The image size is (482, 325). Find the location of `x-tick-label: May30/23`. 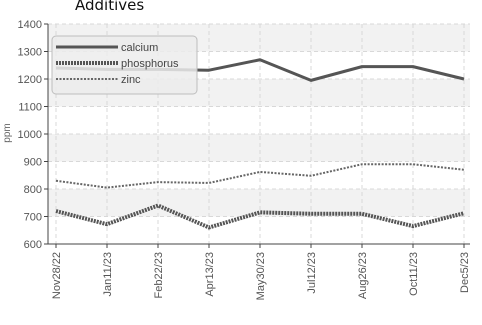

x-tick-label: May30/23 is located at coordinates (261, 276).